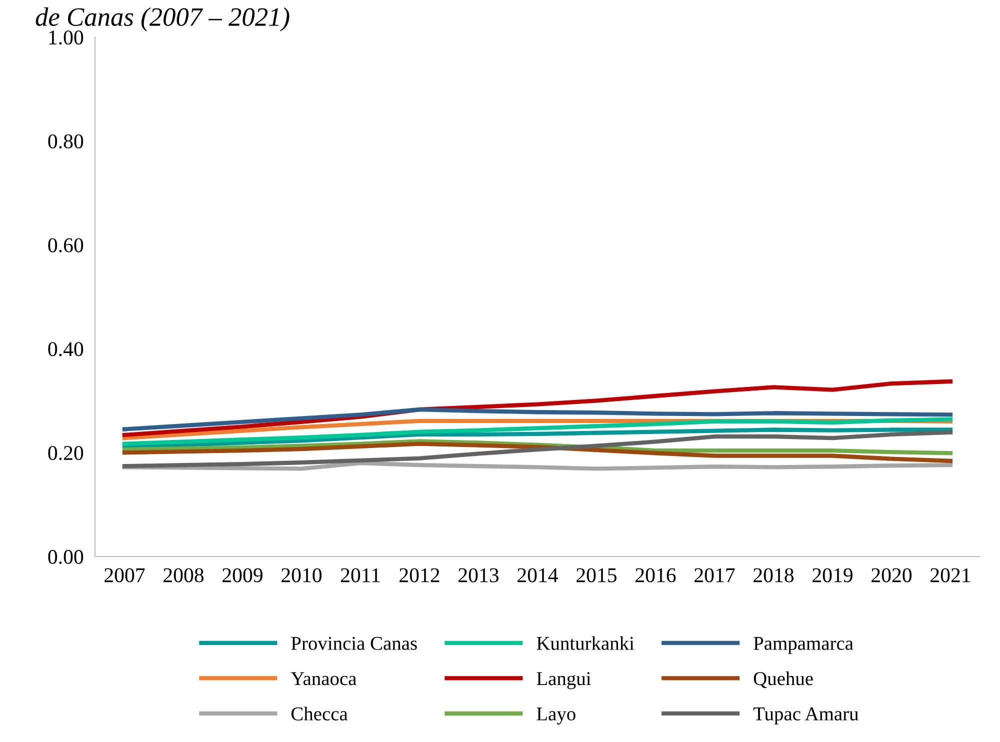 Image resolution: width=1000 pixels, height=742 pixels. I want to click on x-tick-label: 2019, so click(832, 575).